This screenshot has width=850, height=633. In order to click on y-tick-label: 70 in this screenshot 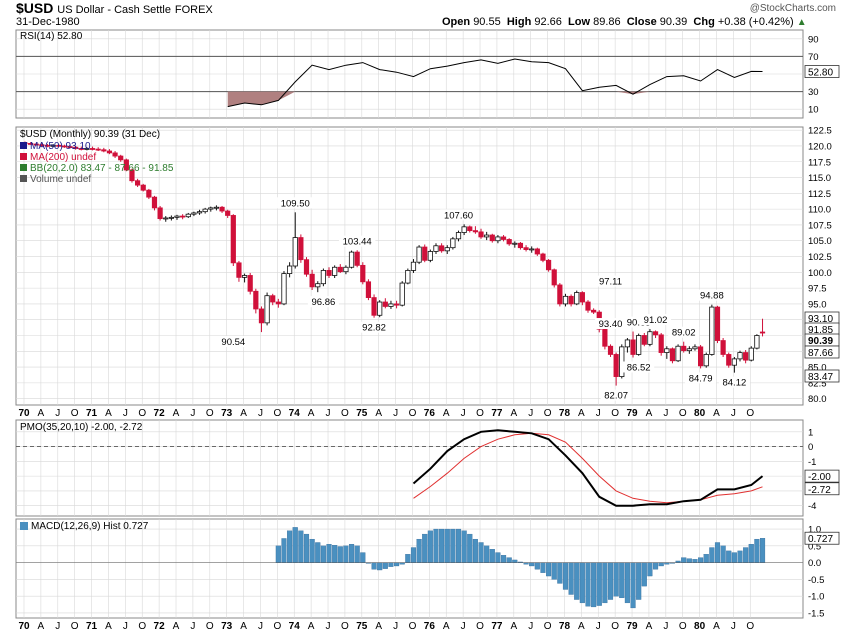, I will do `click(813, 57)`.